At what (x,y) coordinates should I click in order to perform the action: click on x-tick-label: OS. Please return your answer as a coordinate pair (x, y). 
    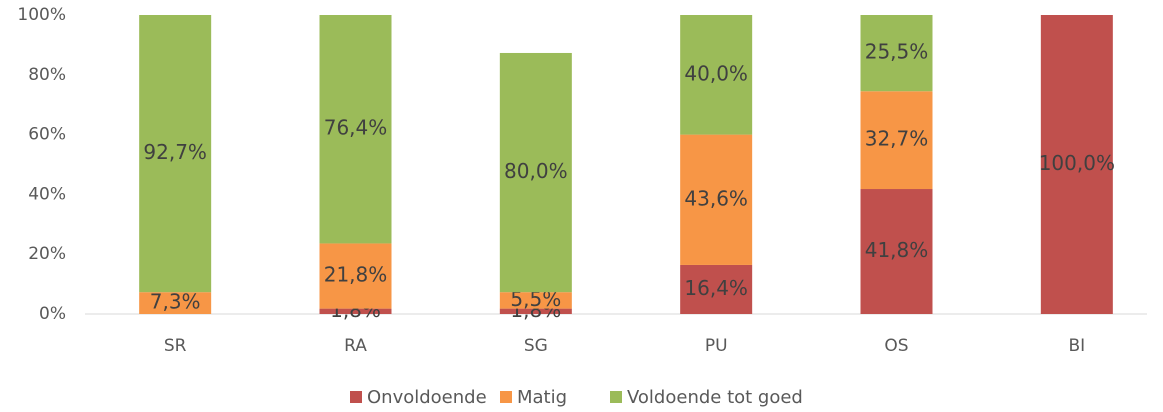
    Looking at the image, I should click on (896, 346).